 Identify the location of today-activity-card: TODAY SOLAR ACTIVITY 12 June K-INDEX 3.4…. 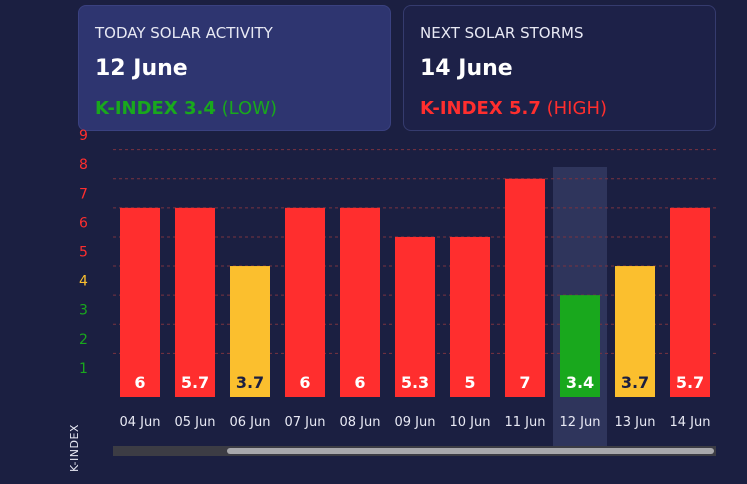
(234, 68).